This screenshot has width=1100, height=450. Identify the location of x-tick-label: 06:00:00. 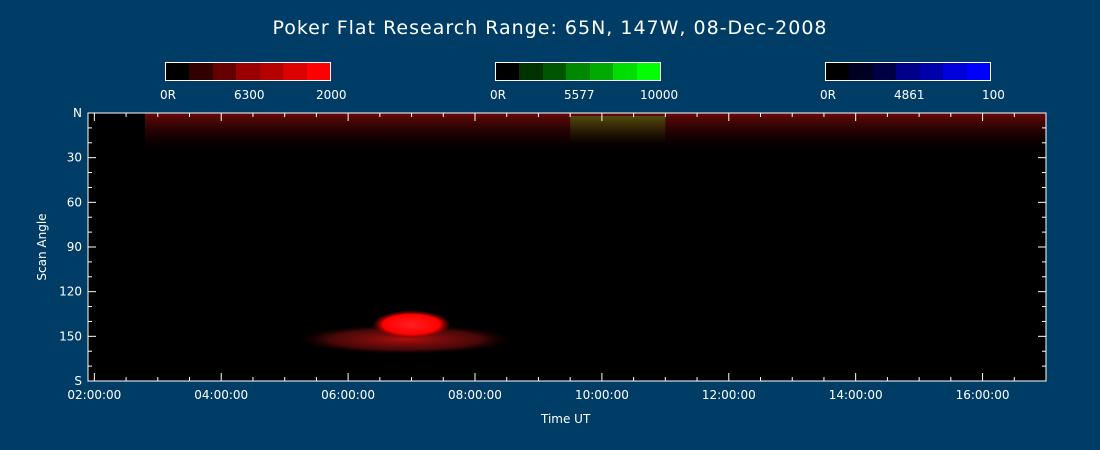
(348, 395).